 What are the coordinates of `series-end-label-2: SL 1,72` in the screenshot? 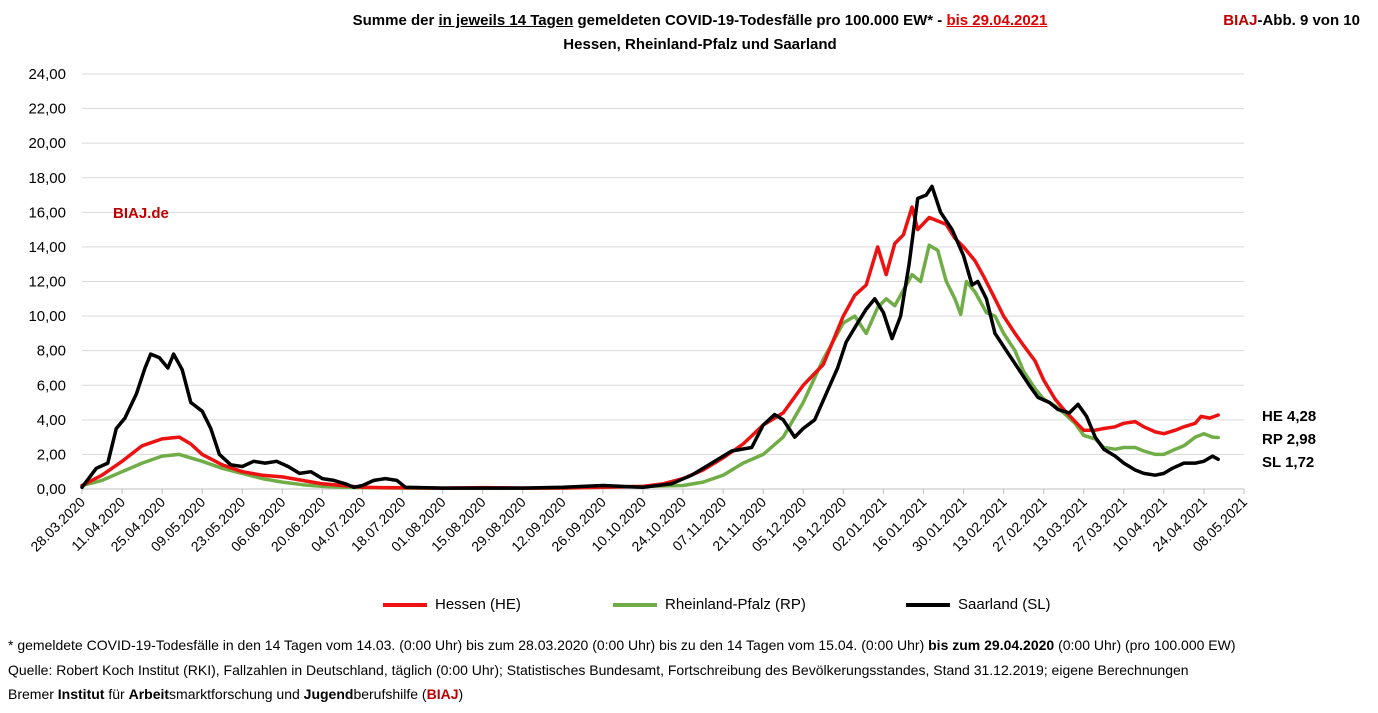 It's located at (1288, 462).